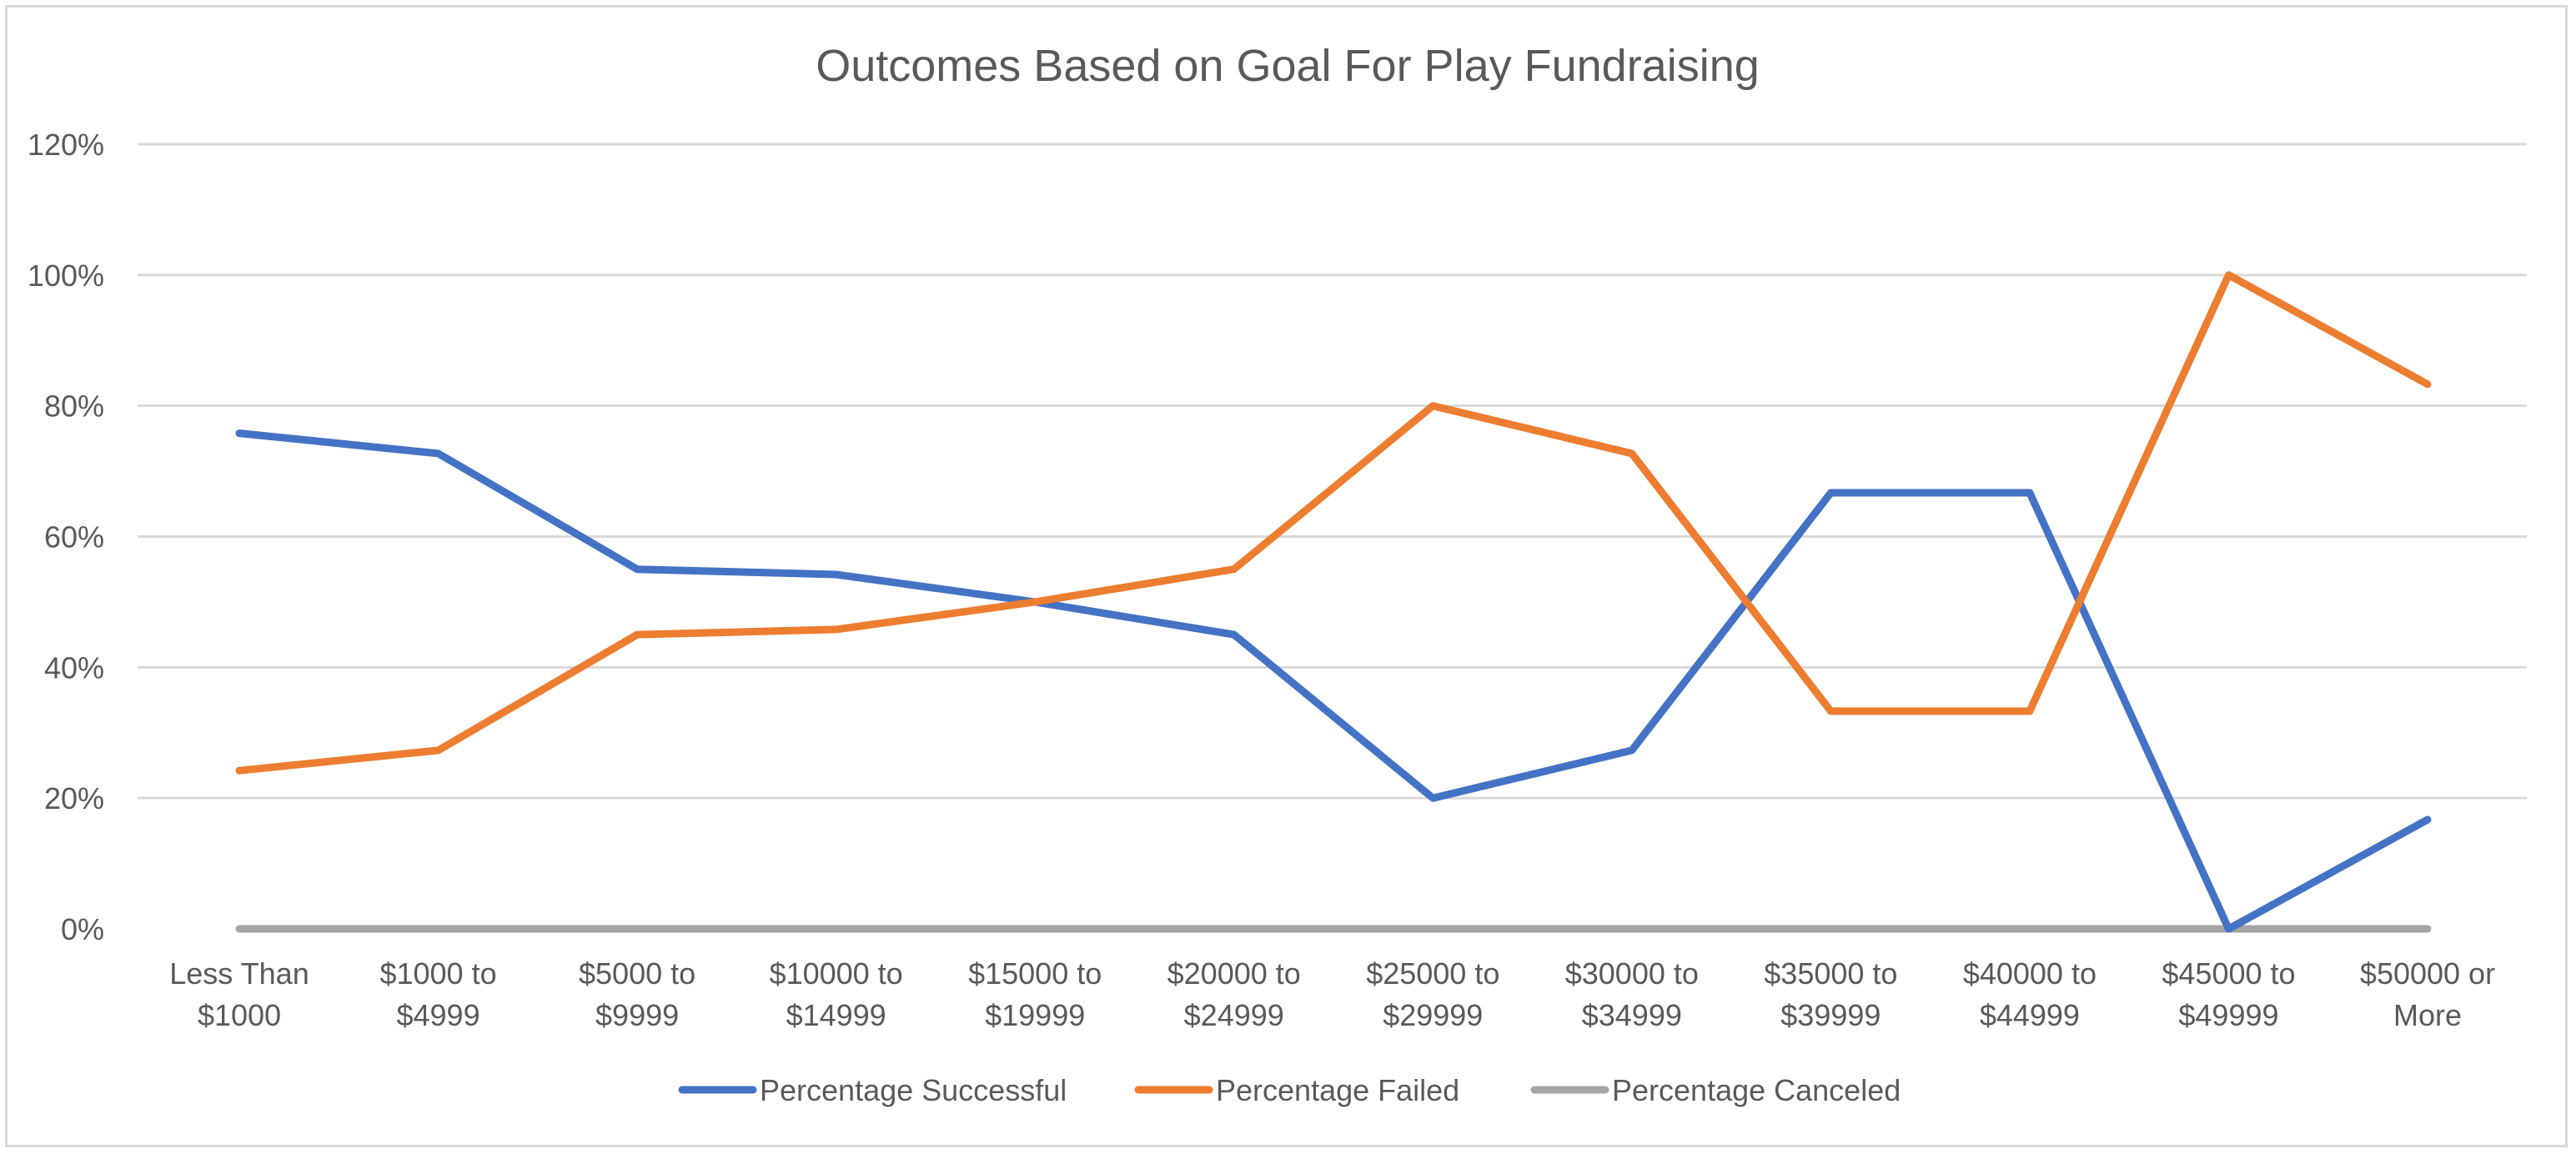 The image size is (2576, 1154). I want to click on y-tick-label: 120%, so click(66, 145).